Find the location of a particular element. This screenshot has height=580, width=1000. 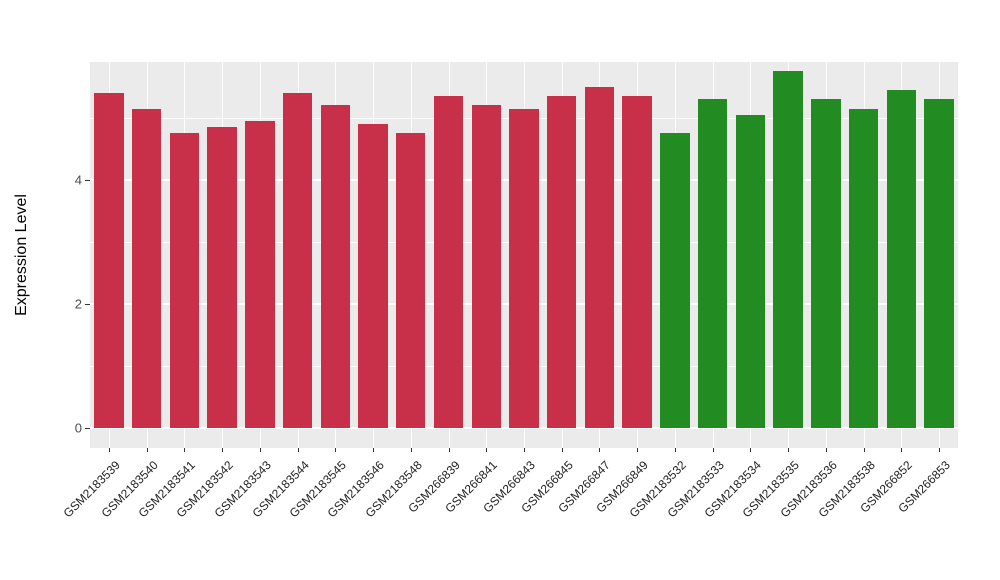

bar-GSM2183543 is located at coordinates (260, 274).